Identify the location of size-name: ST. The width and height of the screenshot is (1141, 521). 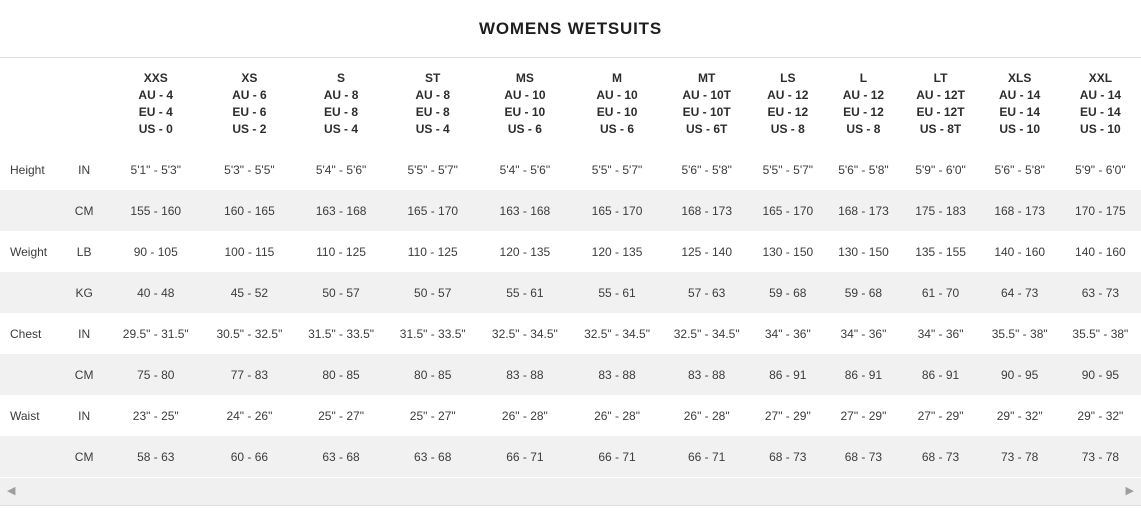
(433, 78).